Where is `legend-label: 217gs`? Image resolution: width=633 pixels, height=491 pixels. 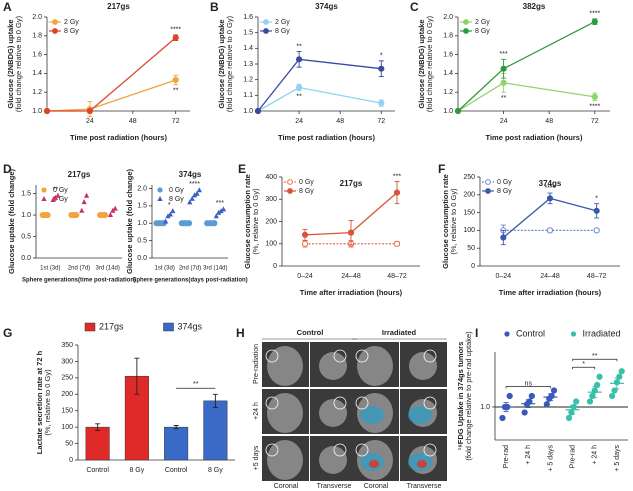
legend-label: 217gs is located at coordinates (111, 326).